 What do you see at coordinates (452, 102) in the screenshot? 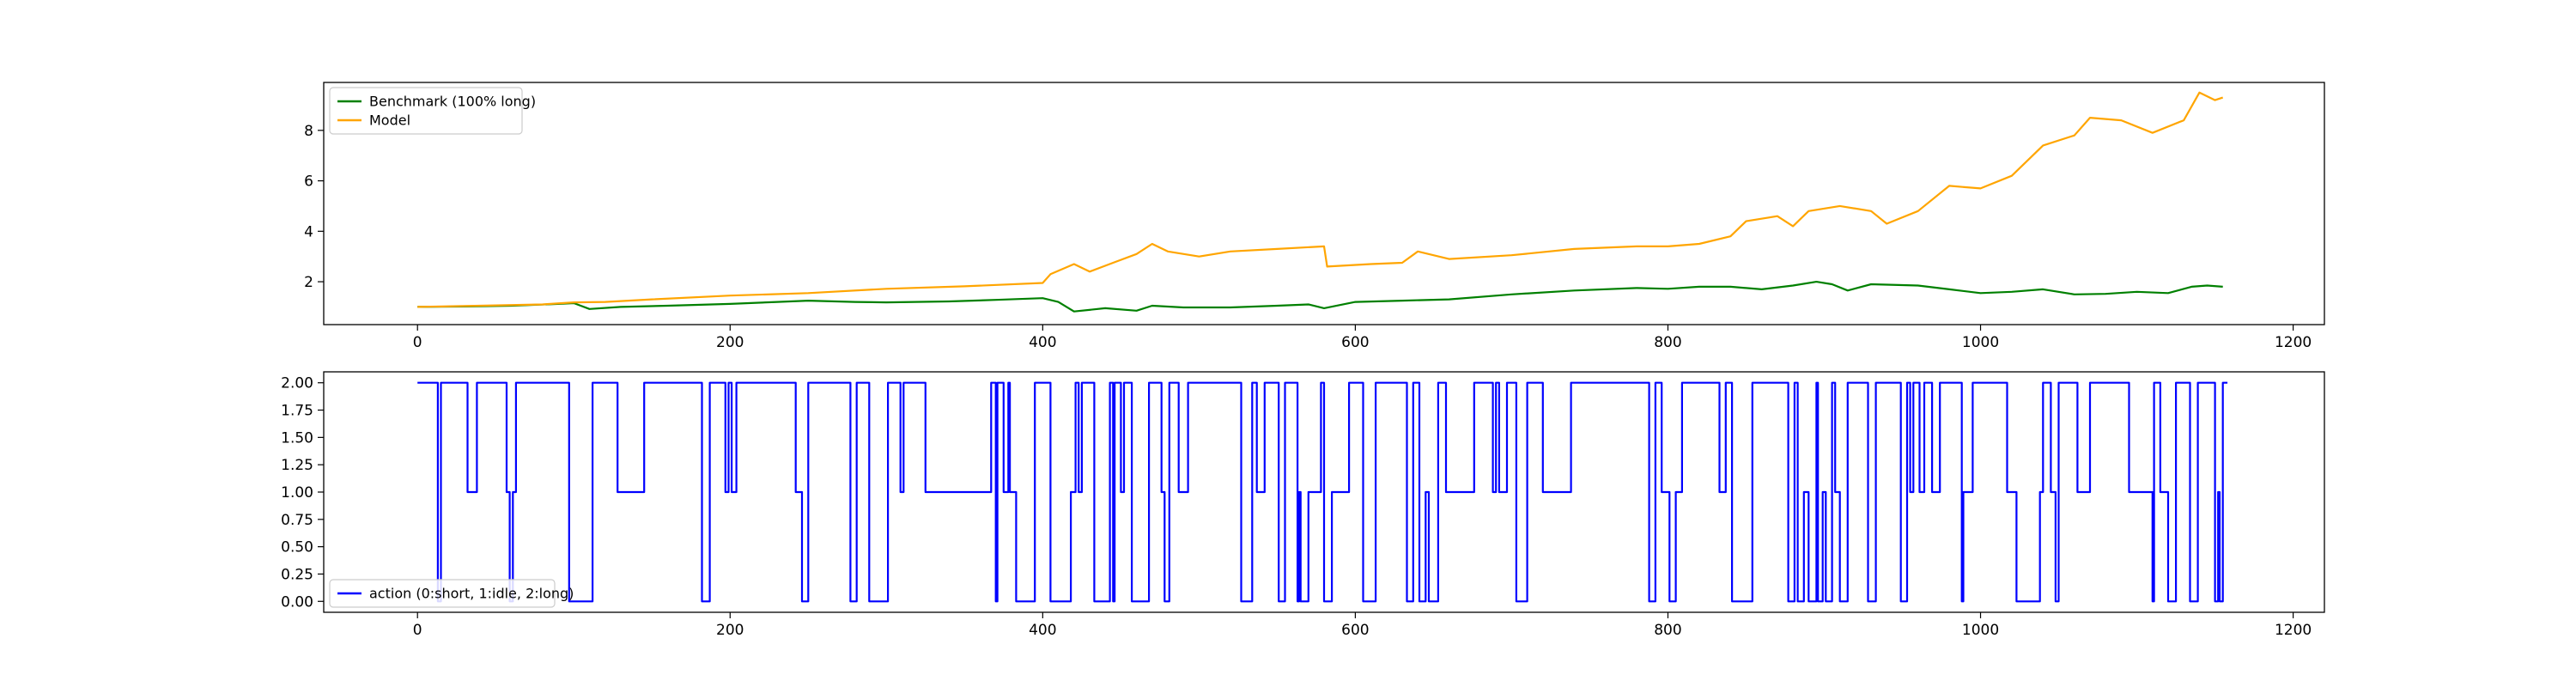
I see `legend-label-1: Benchmark (100% long)` at bounding box center [452, 102].